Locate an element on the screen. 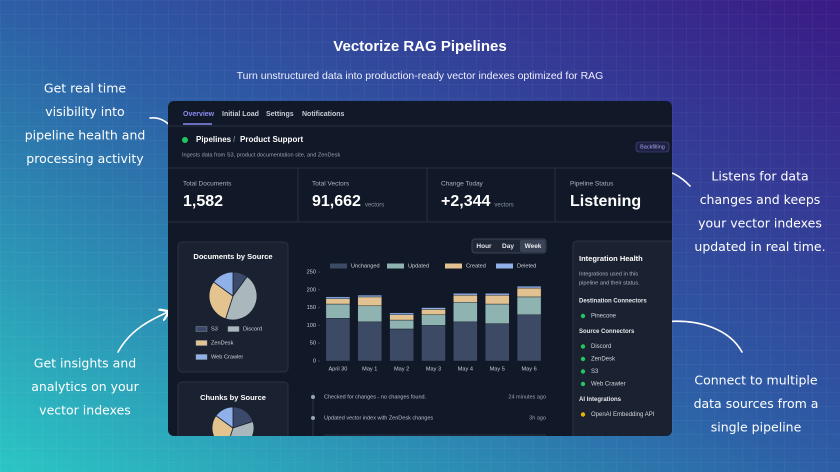 Image resolution: width=840 pixels, height=472 pixels. legend-label: Updated is located at coordinates (418, 266).